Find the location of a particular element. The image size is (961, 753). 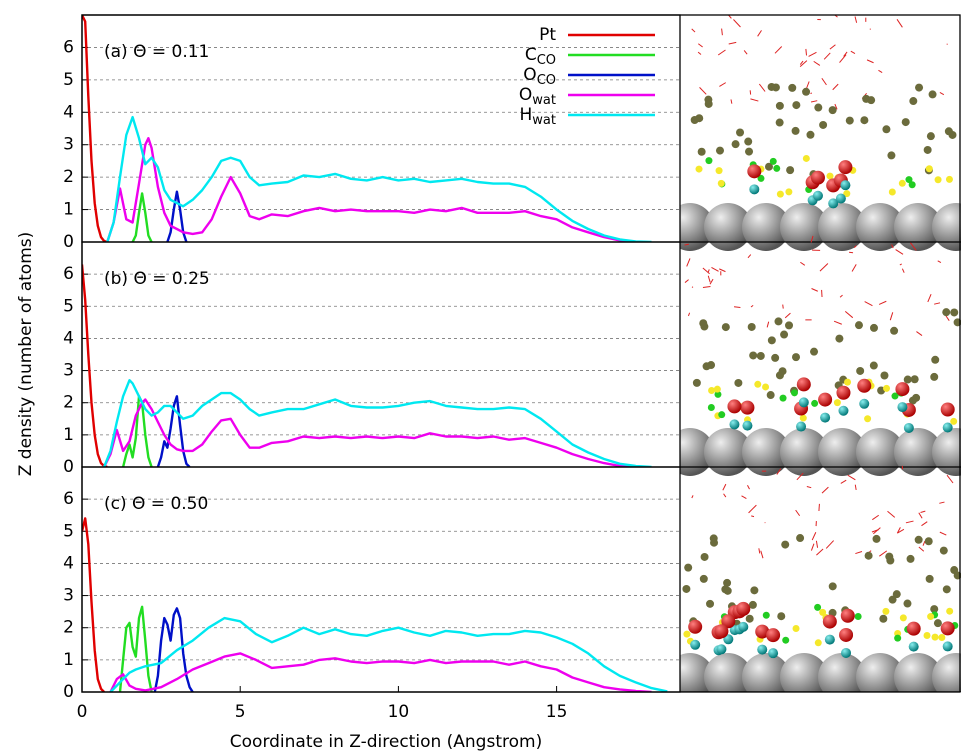

y-tick-label: 3 is located at coordinates (68, 596).